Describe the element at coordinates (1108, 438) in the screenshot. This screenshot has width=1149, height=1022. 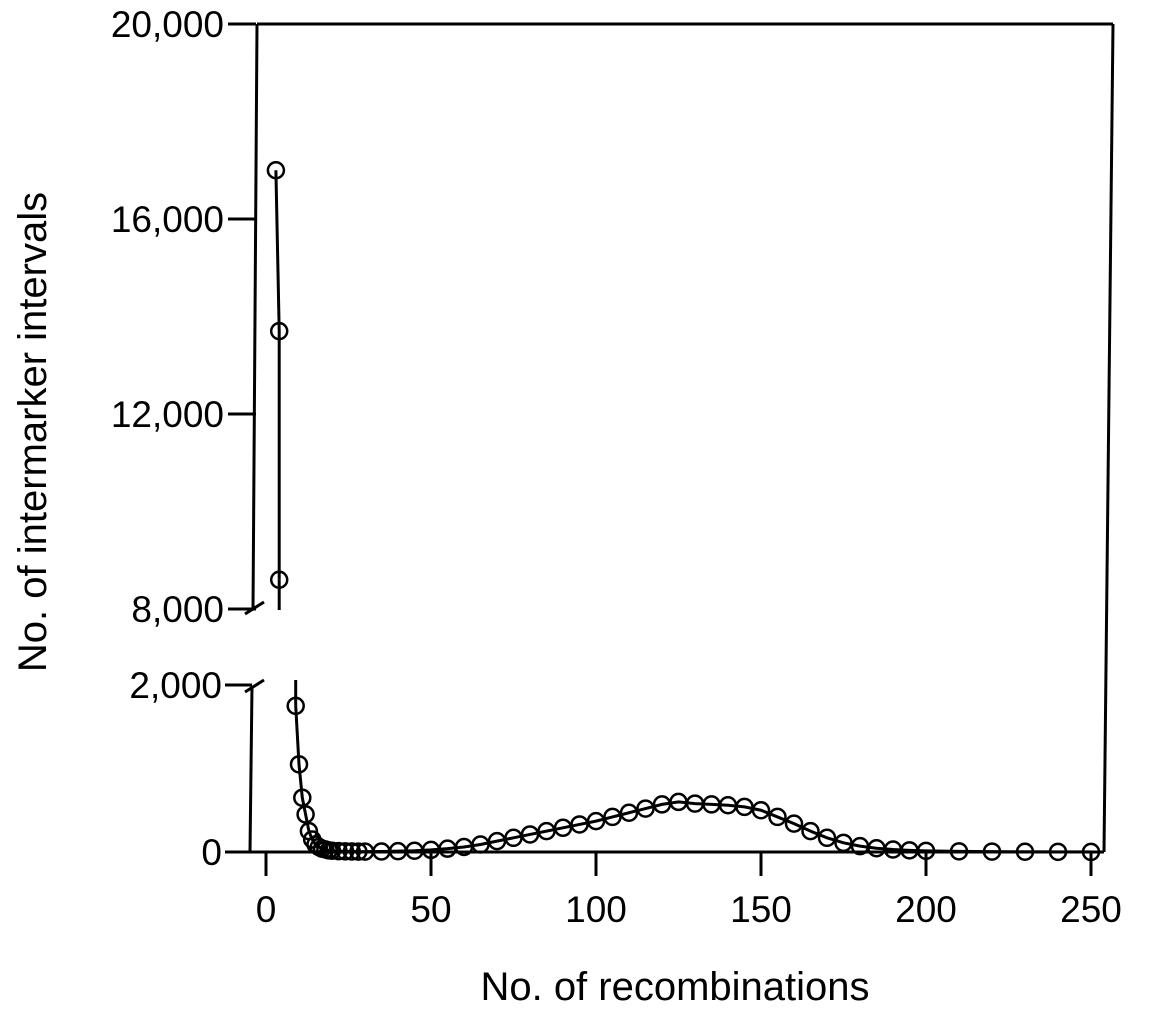
I see `frame-right` at that location.